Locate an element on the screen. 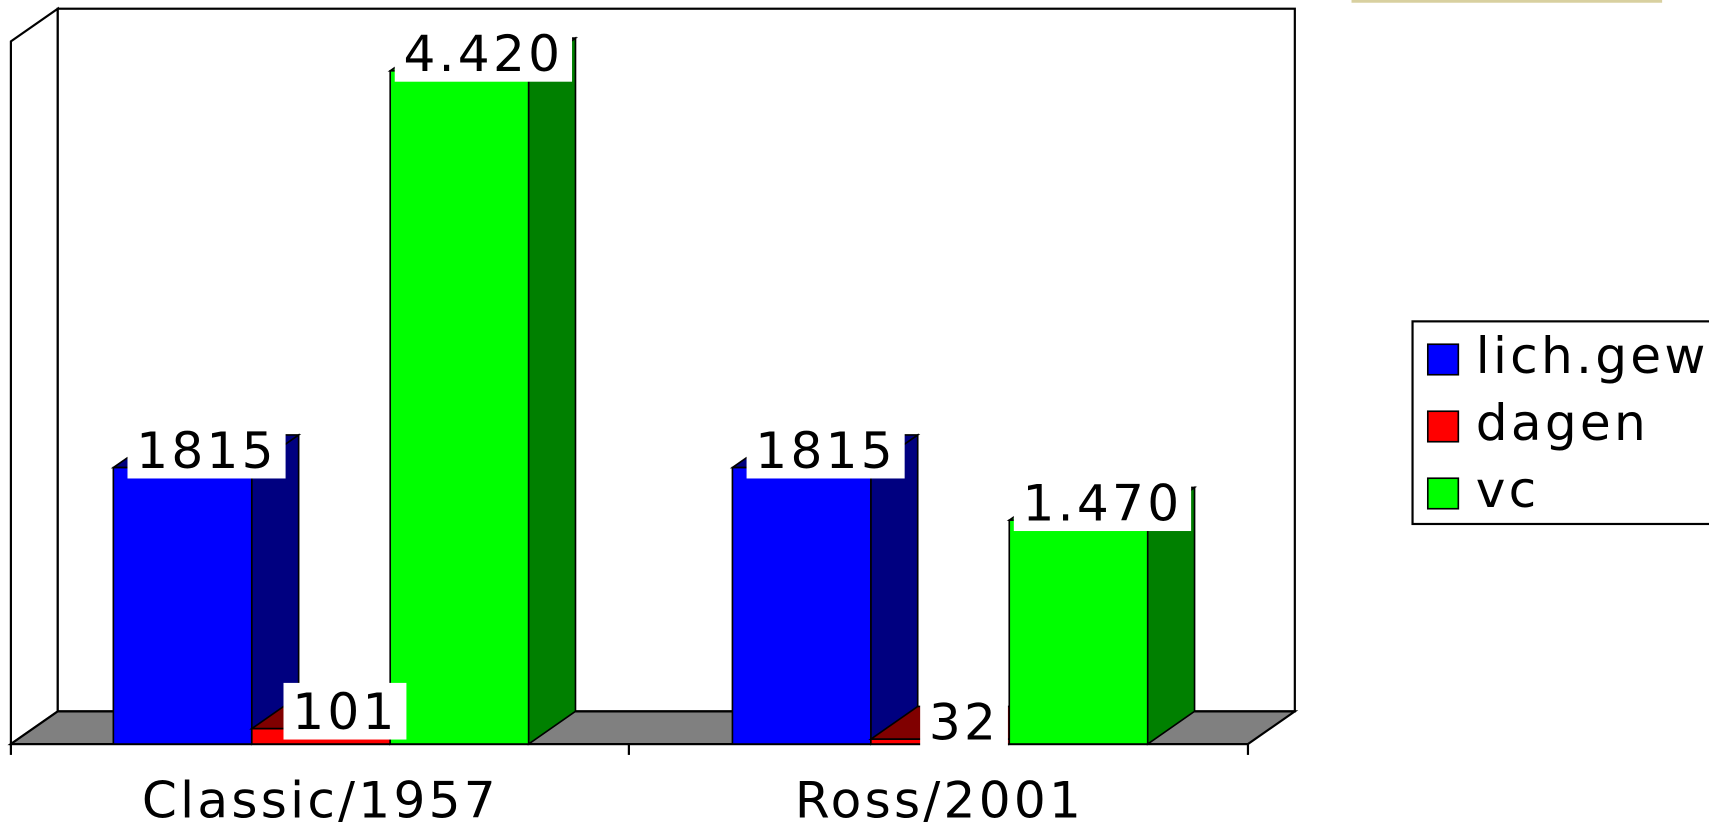 The image size is (1709, 829). legend is located at coordinates (1560, 423).